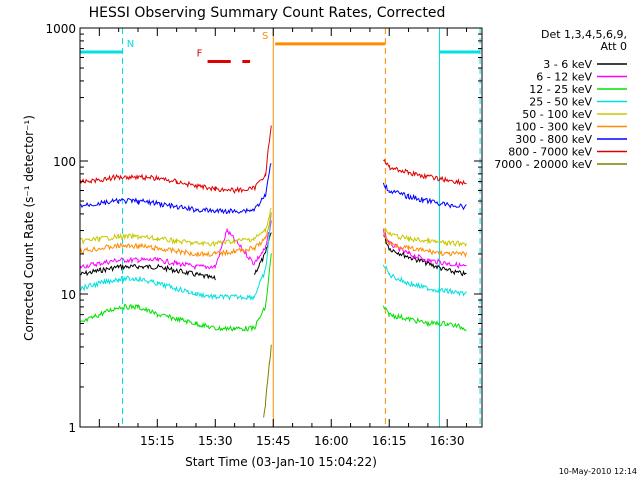 This screenshot has height=480, width=640. Describe the element at coordinates (60, 29) in the screenshot. I see `y-tick-label-3: 1000` at that location.